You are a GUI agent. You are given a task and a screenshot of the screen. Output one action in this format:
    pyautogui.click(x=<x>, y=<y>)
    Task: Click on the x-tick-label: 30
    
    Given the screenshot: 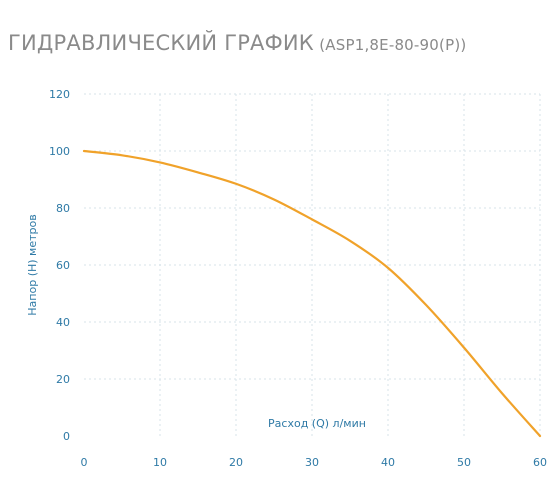 What is the action you would take?
    pyautogui.click(x=312, y=462)
    